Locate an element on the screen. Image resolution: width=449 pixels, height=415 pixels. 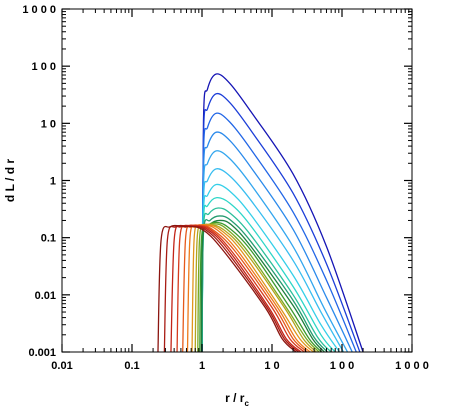
y-tick-label: 1 is located at coordinates (53, 182).